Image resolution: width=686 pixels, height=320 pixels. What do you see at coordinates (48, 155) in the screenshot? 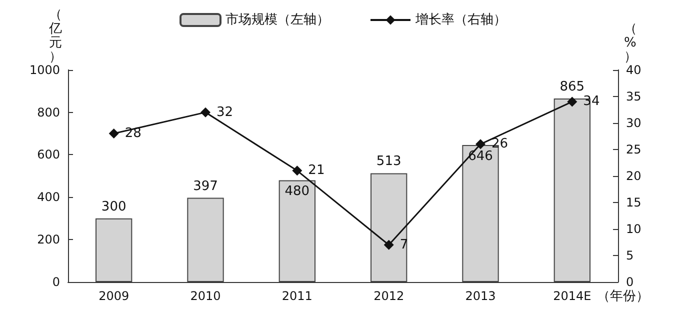
I see `y-tick-label: 600` at bounding box center [48, 155].